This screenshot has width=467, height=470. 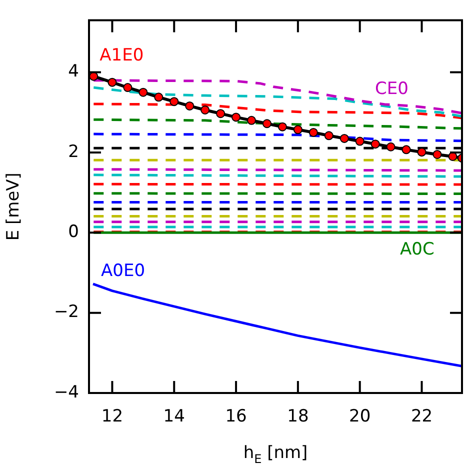 I want to click on x-tick-label: 20, so click(x=360, y=416).